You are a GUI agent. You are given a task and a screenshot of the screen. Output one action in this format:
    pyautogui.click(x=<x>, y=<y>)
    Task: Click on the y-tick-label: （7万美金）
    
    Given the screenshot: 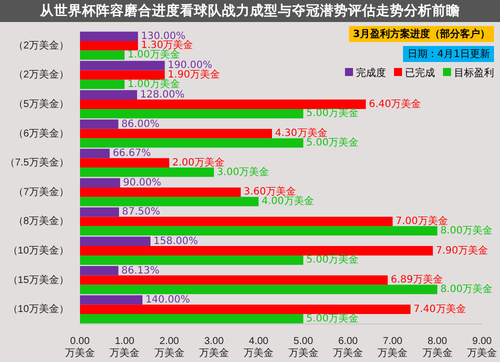 What is the action you would take?
    pyautogui.click(x=41, y=192)
    